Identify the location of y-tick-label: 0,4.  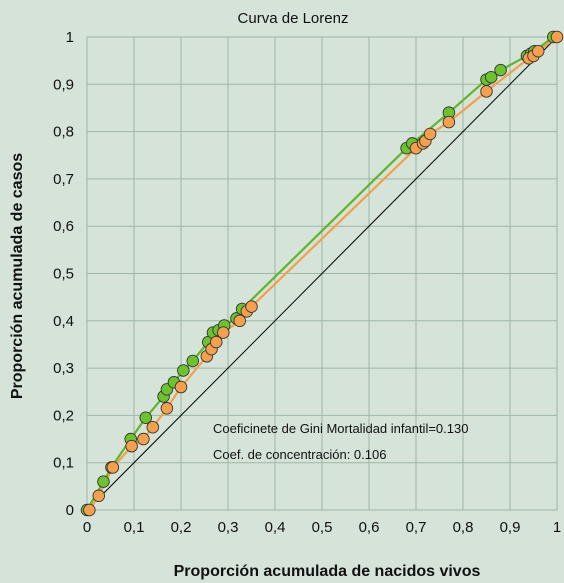
(63, 321).